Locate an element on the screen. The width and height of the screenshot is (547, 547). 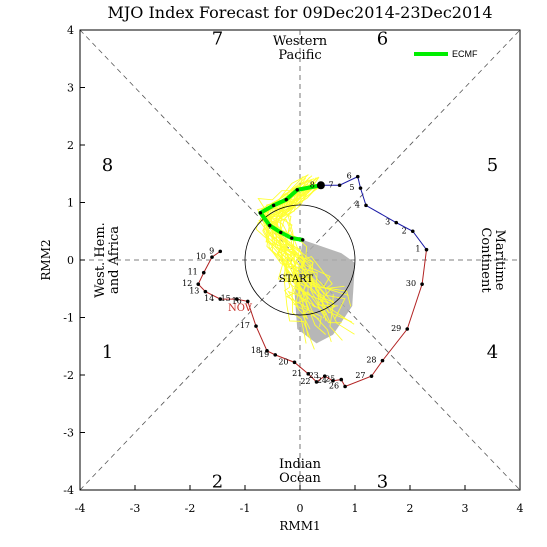
observed-point-label: 1 is located at coordinates (417, 249).